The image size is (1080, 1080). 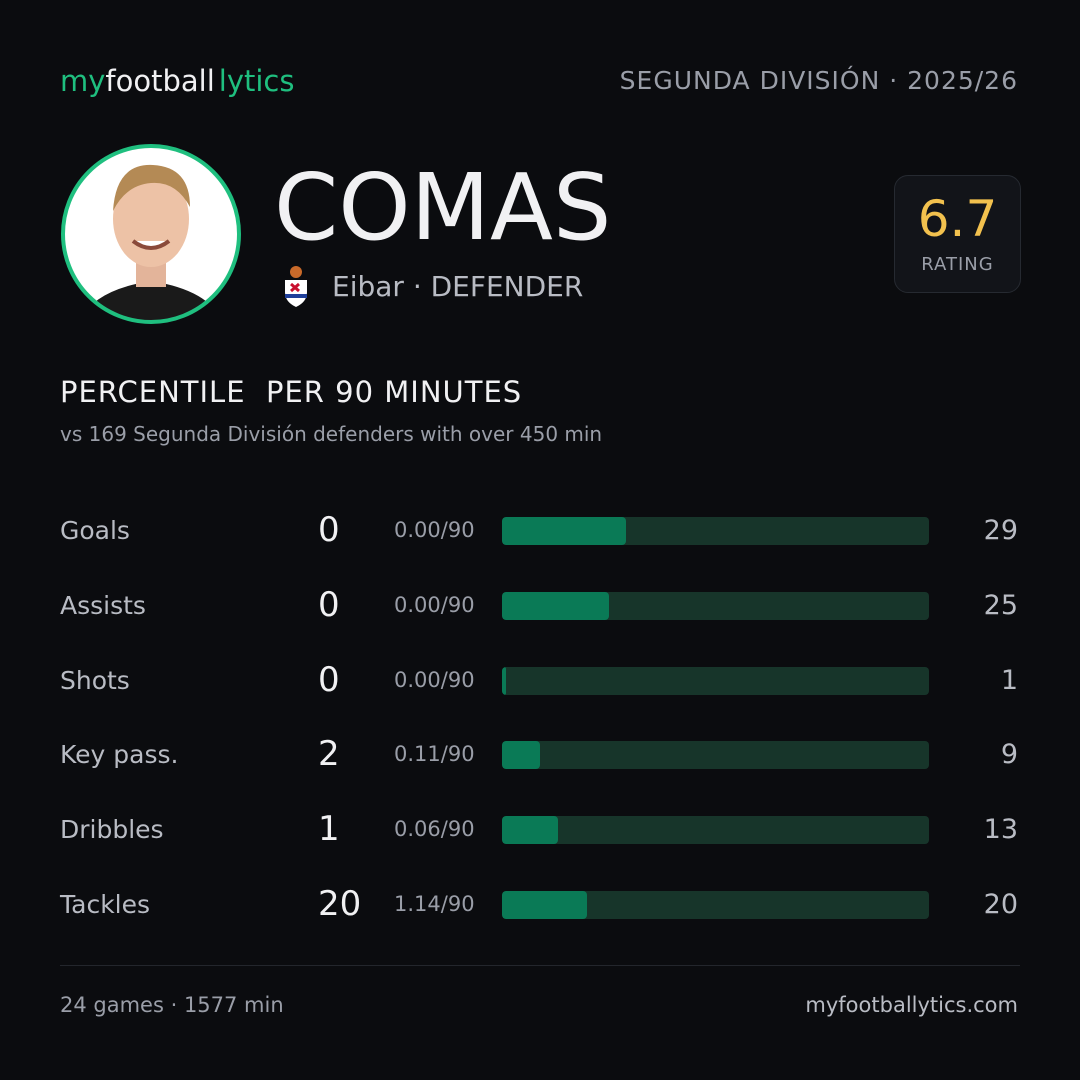 I want to click on rating-value: 6.7, so click(x=957, y=219).